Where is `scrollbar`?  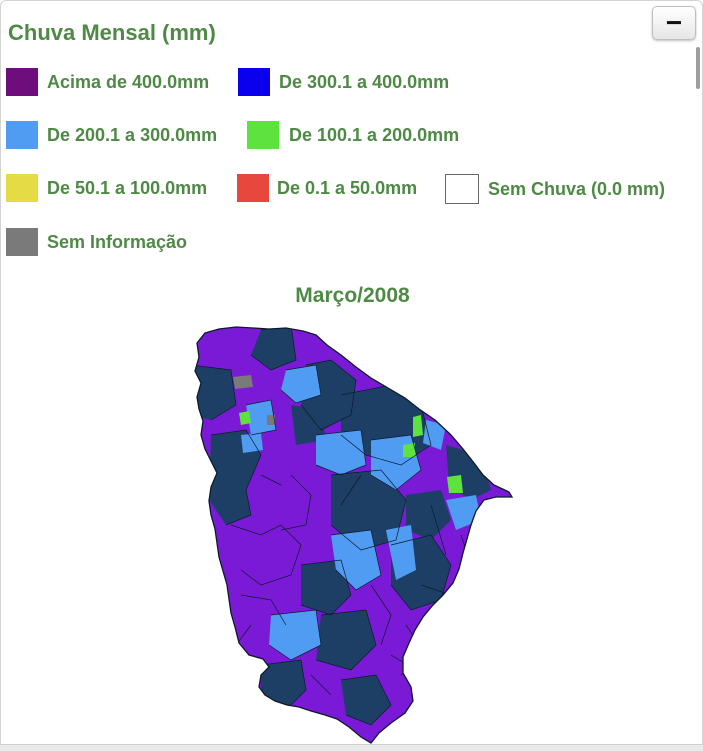 scrollbar is located at coordinates (698, 68).